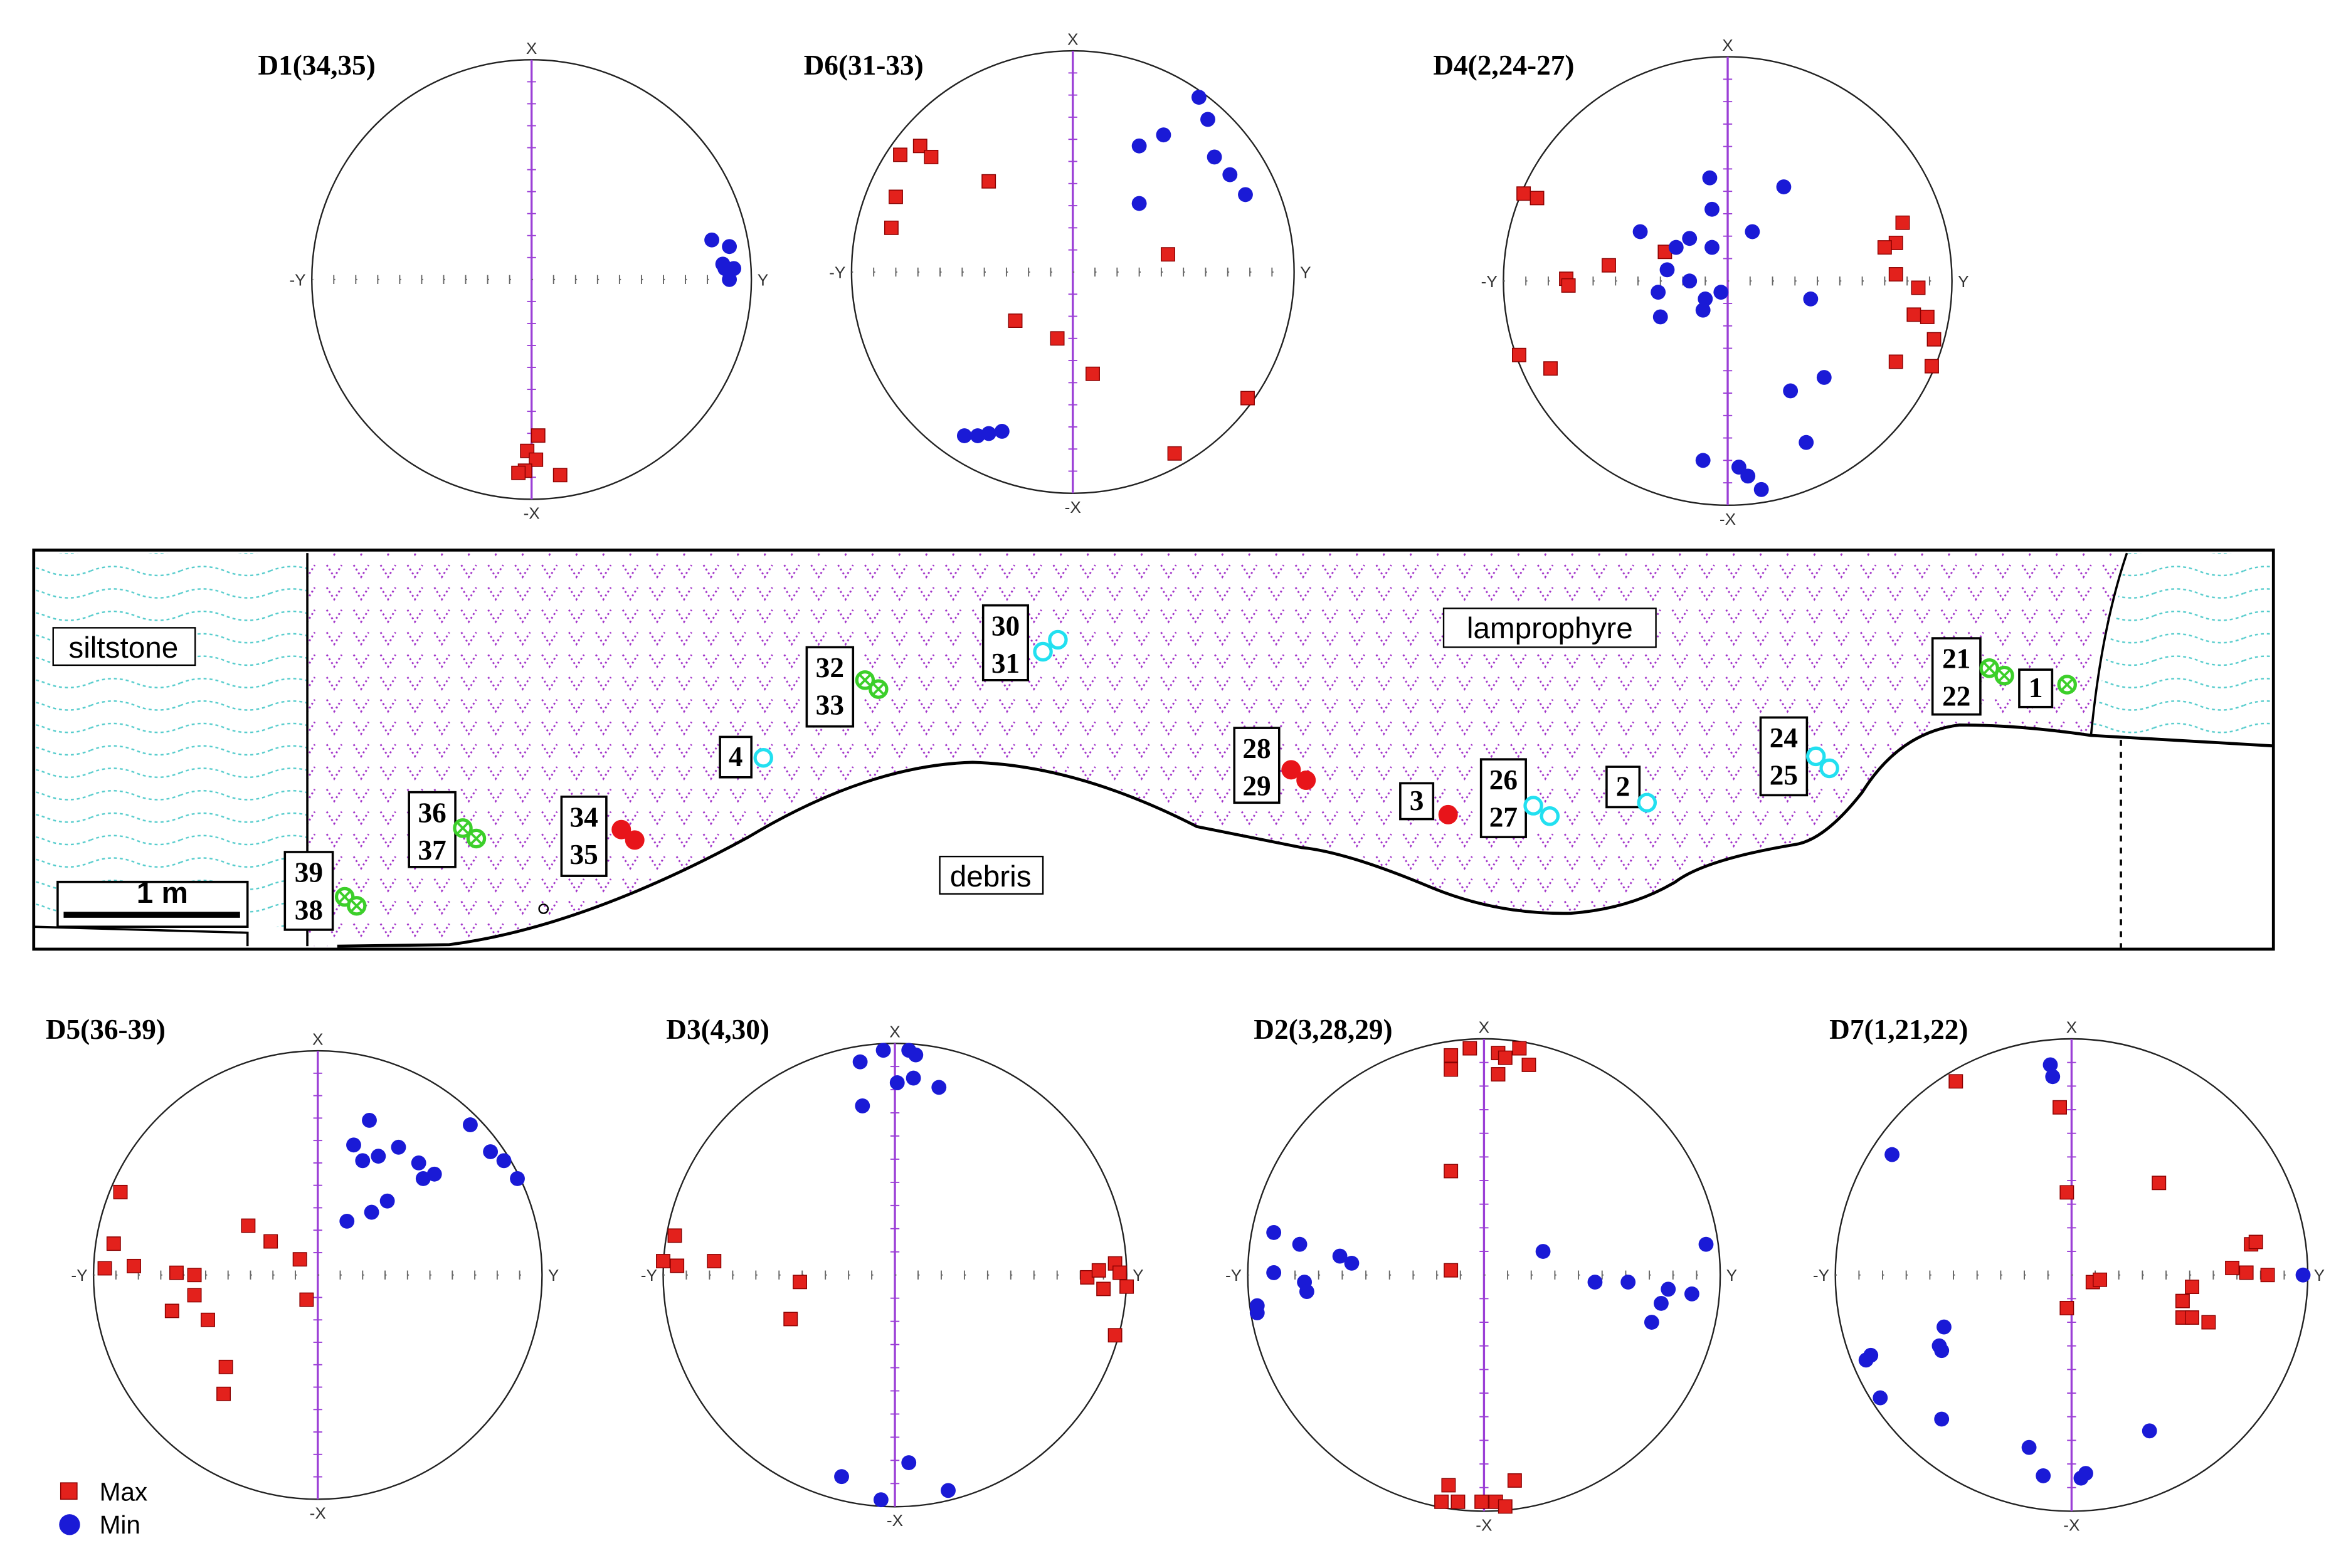  What do you see at coordinates (124, 1492) in the screenshot?
I see `legend-max: Max` at bounding box center [124, 1492].